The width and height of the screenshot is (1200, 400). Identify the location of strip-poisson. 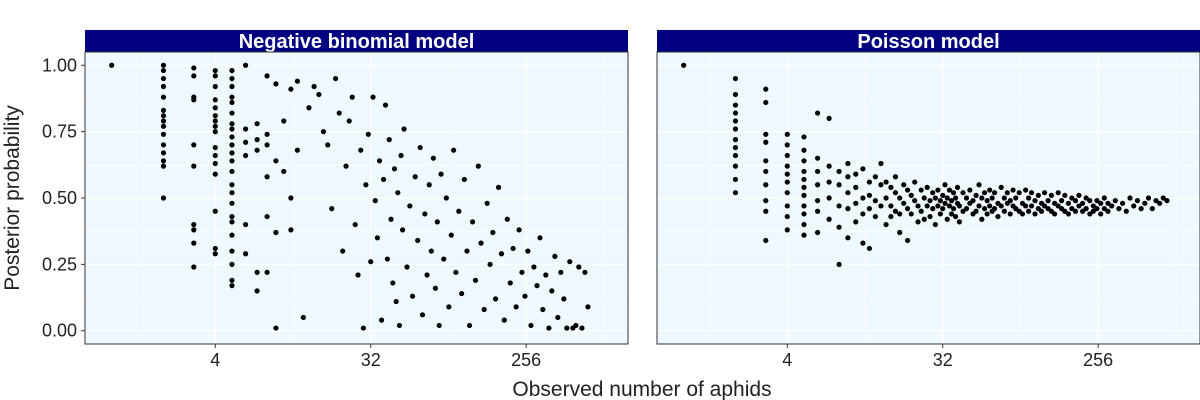
(928, 41).